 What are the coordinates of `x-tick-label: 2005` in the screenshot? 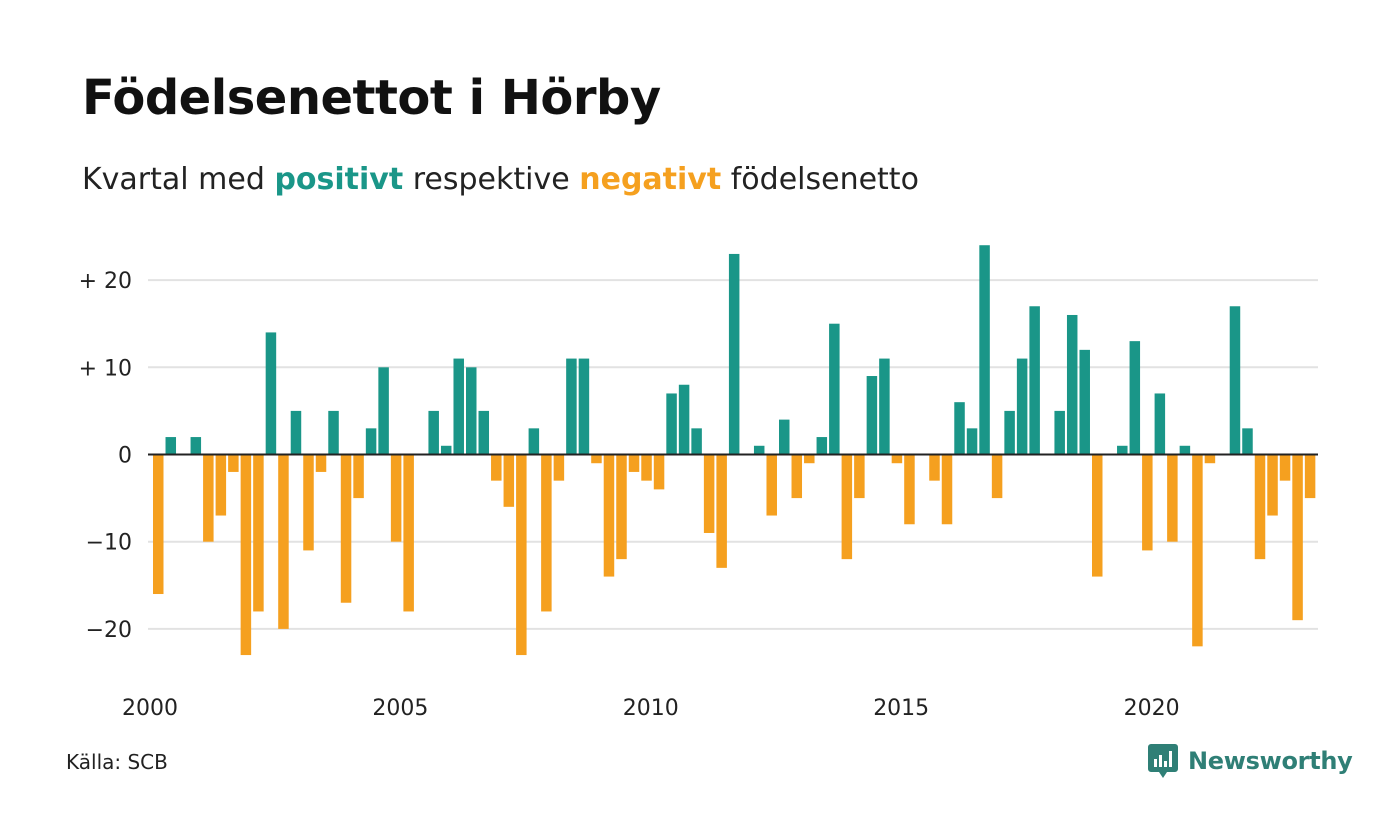 It's located at (400, 708).